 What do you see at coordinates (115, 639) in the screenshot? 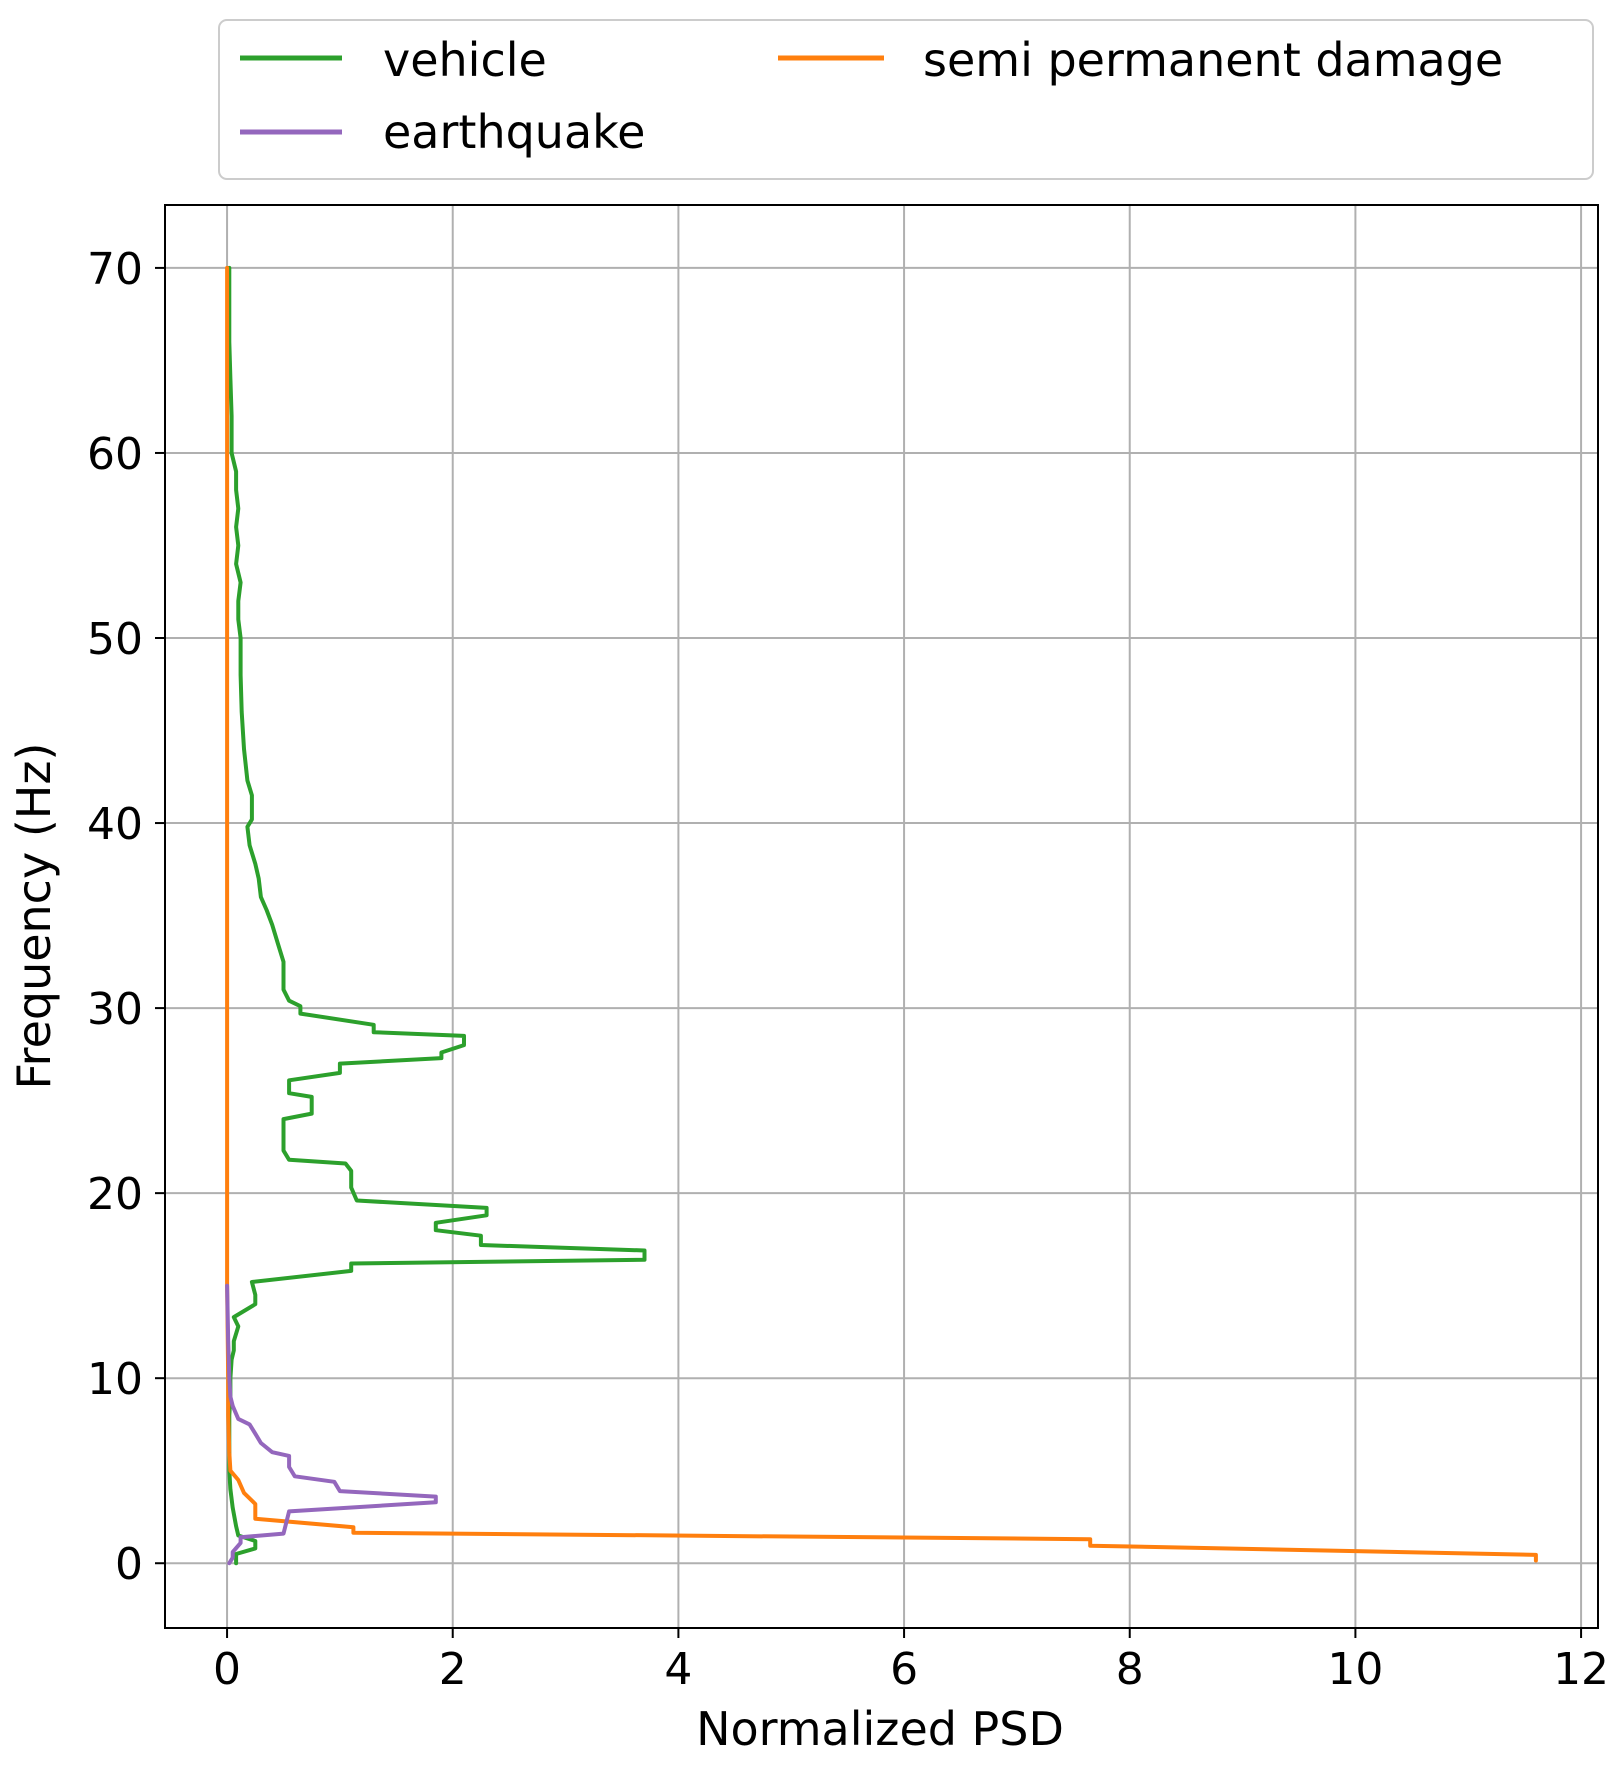
I see `y-tick-label: 50` at bounding box center [115, 639].